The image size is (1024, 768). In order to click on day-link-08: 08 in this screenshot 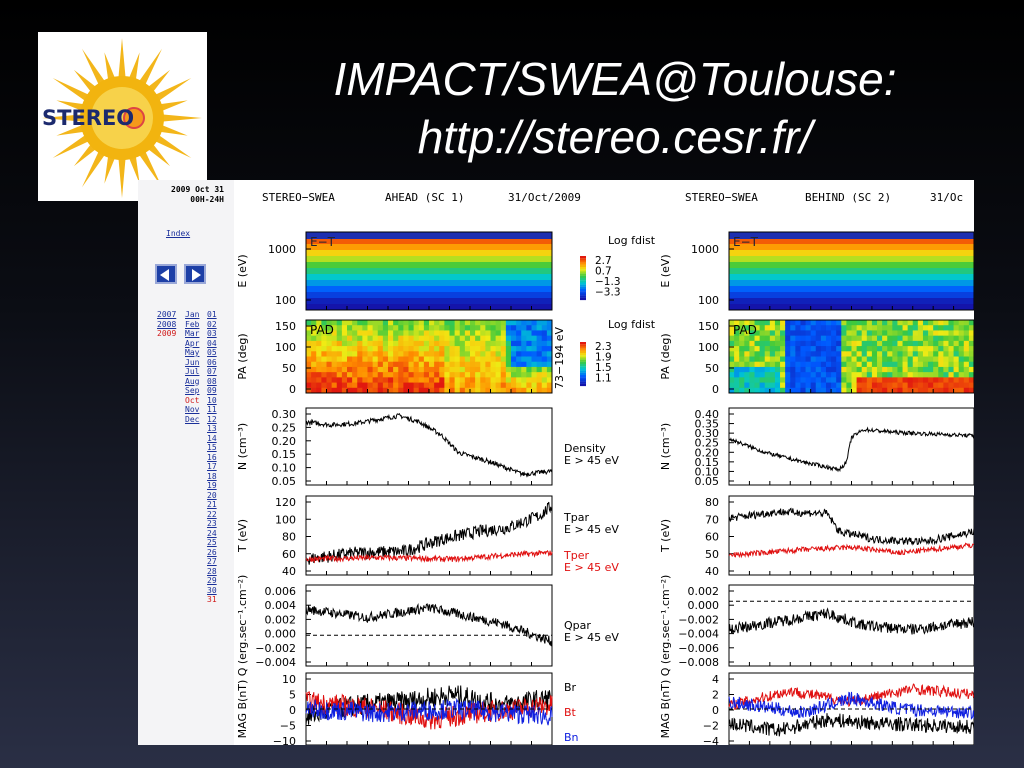, I will do `click(212, 381)`.